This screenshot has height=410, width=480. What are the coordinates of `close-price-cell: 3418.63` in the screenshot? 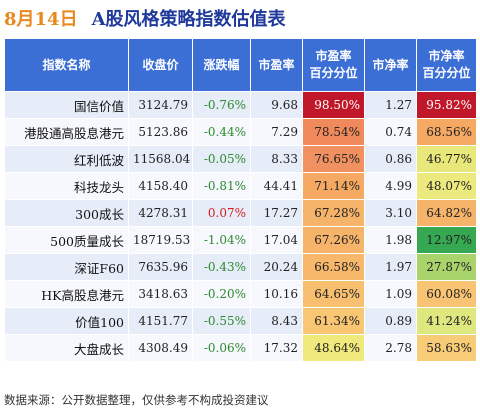 It's located at (160, 294).